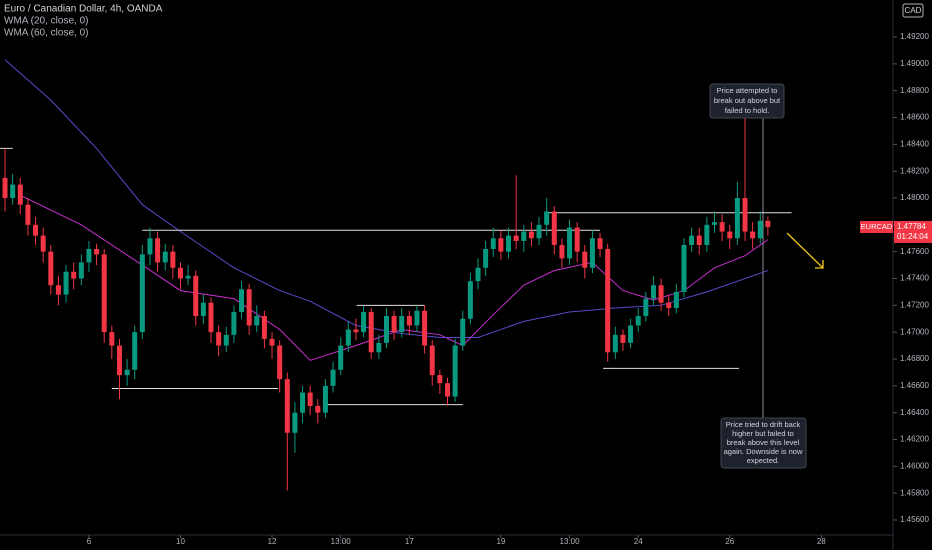 The width and height of the screenshot is (932, 550). What do you see at coordinates (914, 358) in the screenshot?
I see `y-tick-label: 1.46800` at bounding box center [914, 358].